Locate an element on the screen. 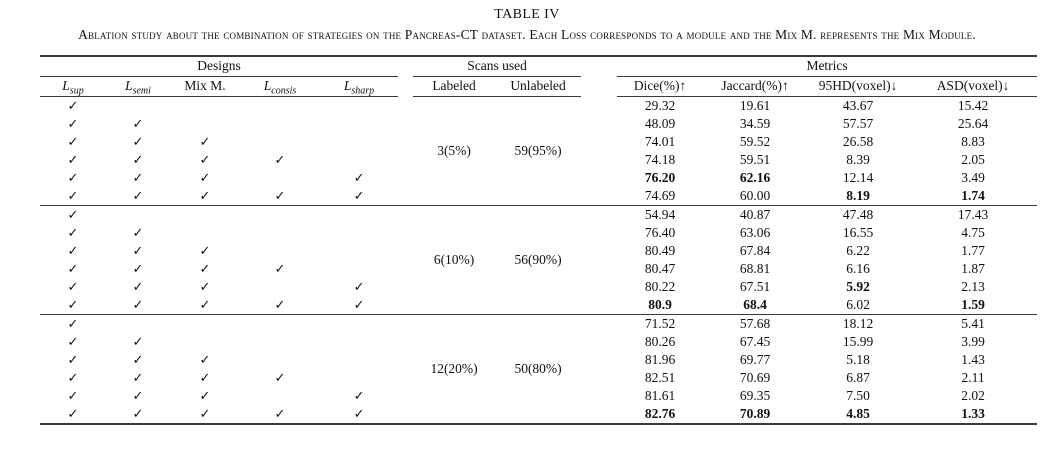 Image resolution: width=1054 pixels, height=459 pixels. unlabeled-scans-cell: 50(80%) is located at coordinates (538, 368).